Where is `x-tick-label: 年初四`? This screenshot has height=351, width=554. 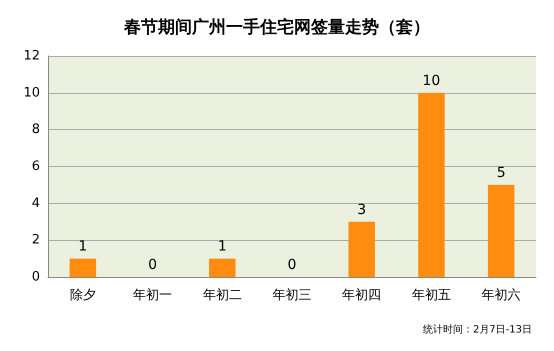
x-tick-label: 年初四 is located at coordinates (362, 295).